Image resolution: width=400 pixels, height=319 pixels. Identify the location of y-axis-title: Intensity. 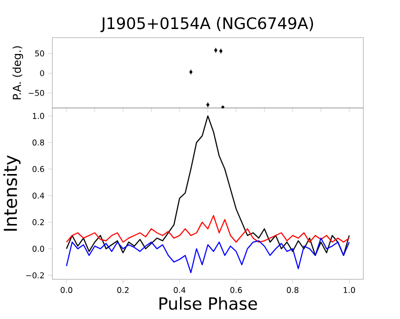
(12, 193).